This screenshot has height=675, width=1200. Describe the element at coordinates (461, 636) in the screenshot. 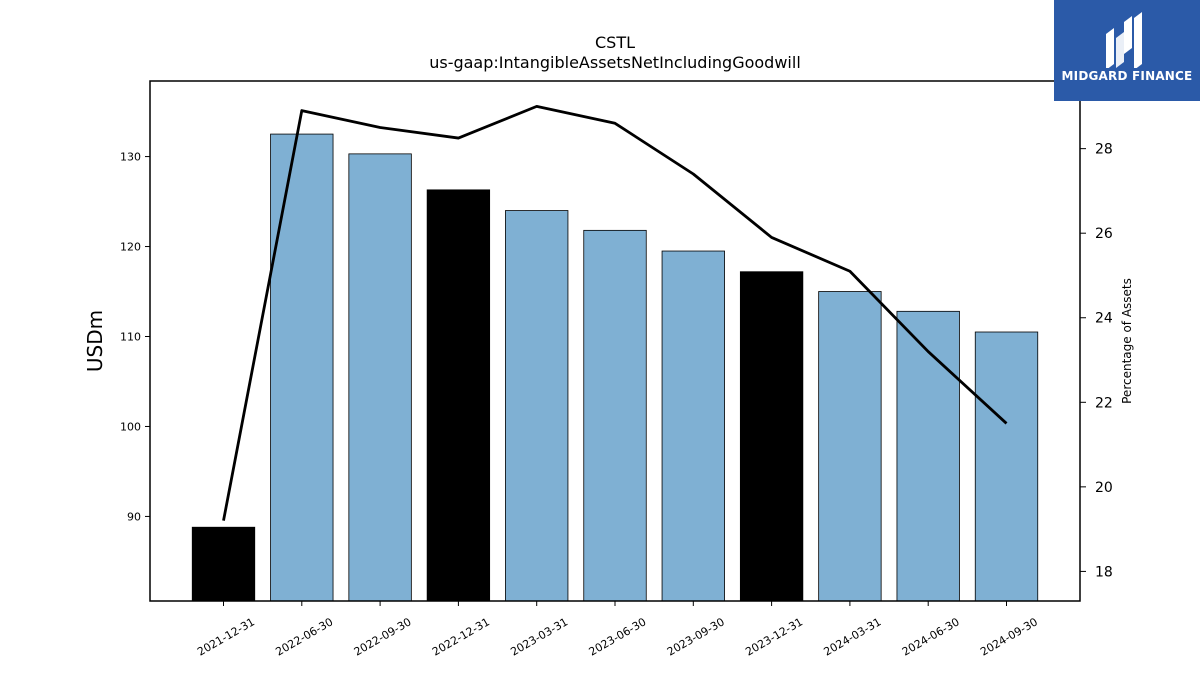

I see `x-tick-label: 2022-12-31` at that location.